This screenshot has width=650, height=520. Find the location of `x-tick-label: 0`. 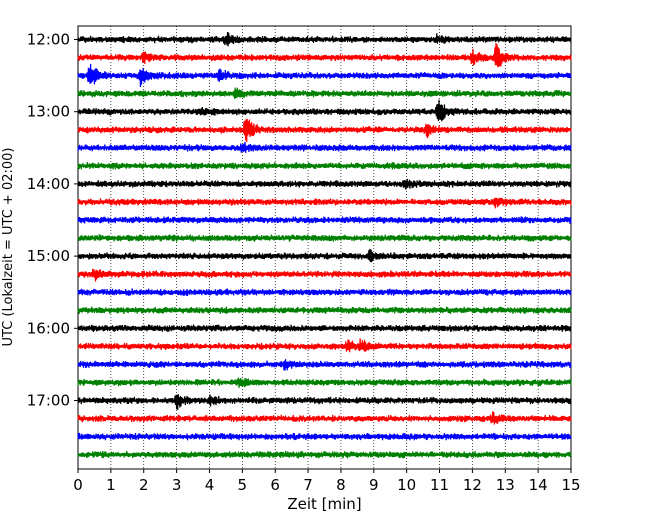

x-tick-label: 0 is located at coordinates (78, 485).